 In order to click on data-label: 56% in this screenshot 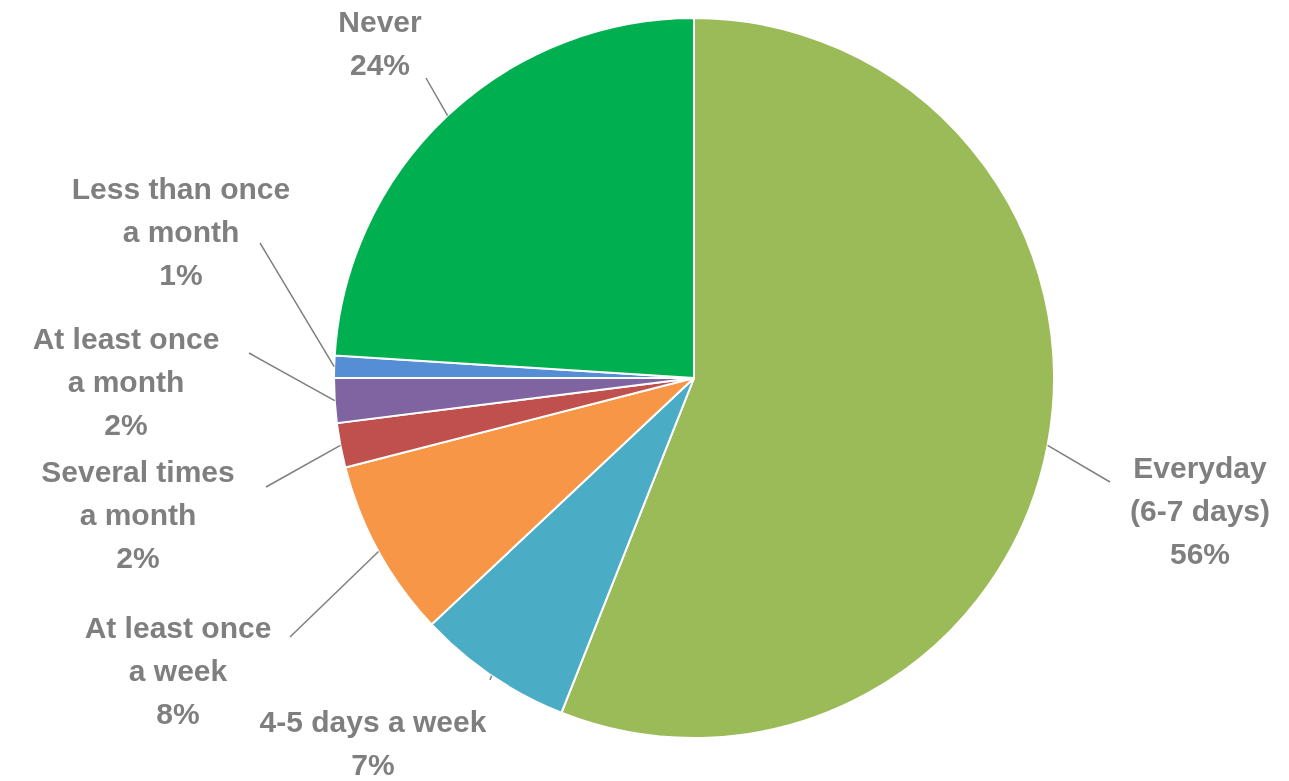, I will do `click(1200, 553)`.